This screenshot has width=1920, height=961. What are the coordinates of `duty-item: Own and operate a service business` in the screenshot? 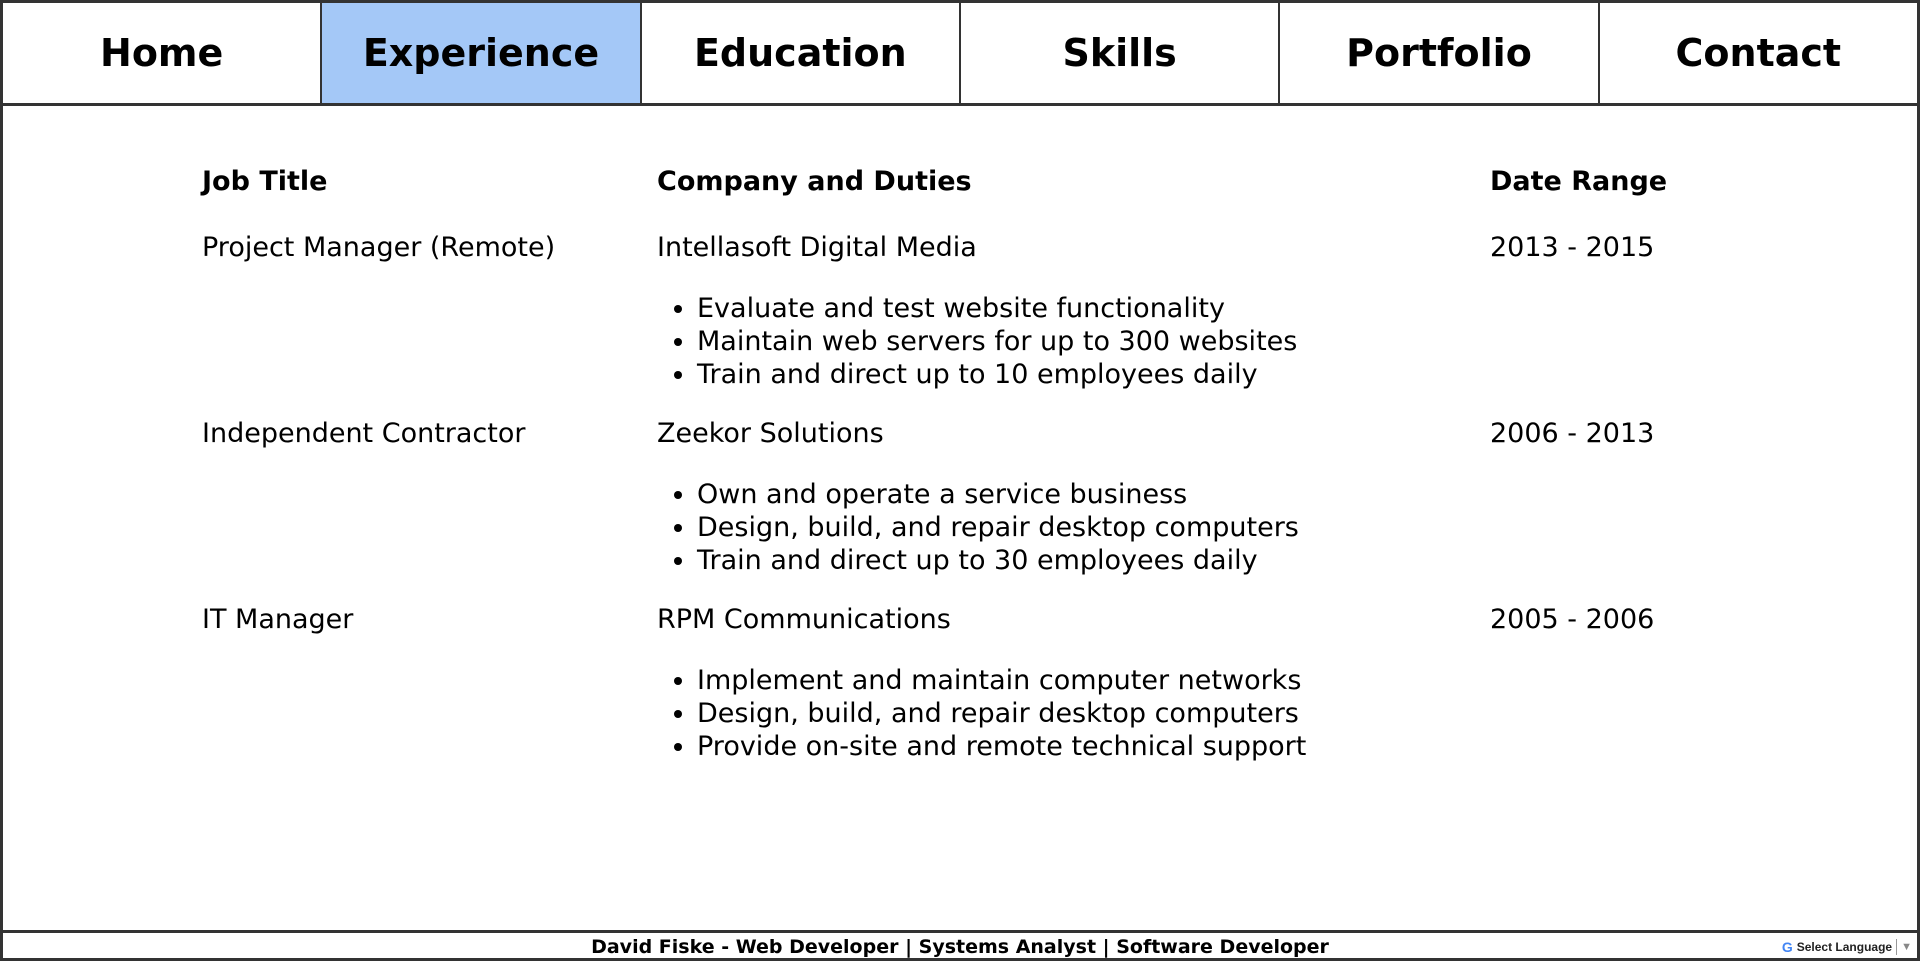 It's located at (998, 494).